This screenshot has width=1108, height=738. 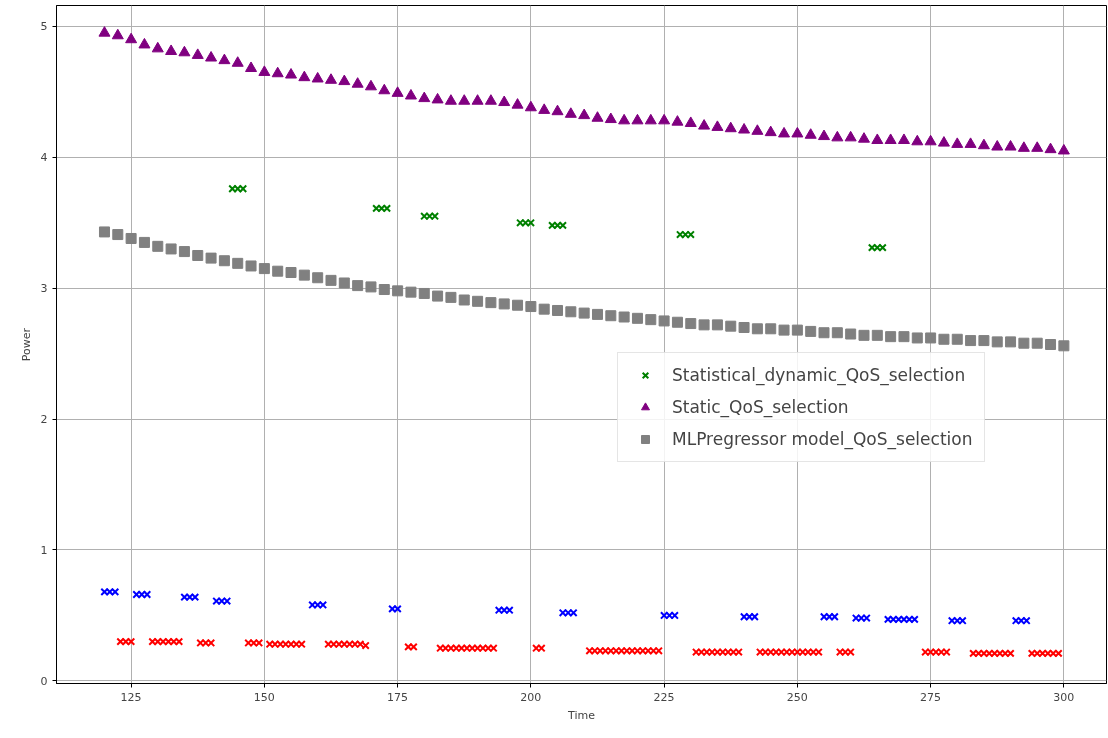 What do you see at coordinates (760, 407) in the screenshot?
I see `legend-label: Static_QoS_selection` at bounding box center [760, 407].